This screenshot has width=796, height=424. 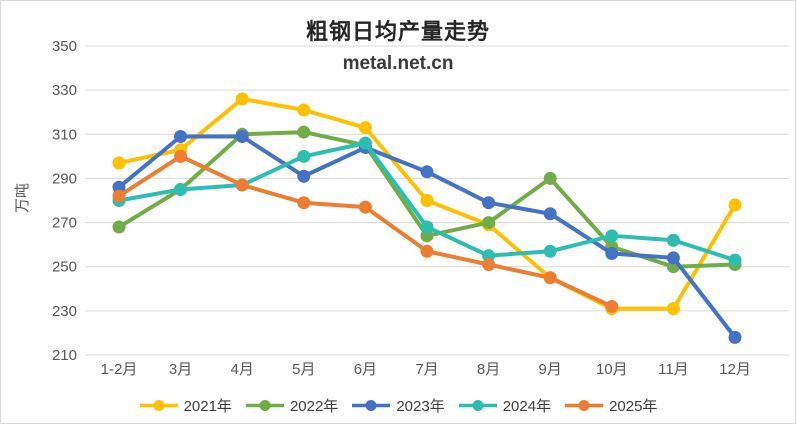 I want to click on x-tick-label: 7月, so click(x=426, y=369).